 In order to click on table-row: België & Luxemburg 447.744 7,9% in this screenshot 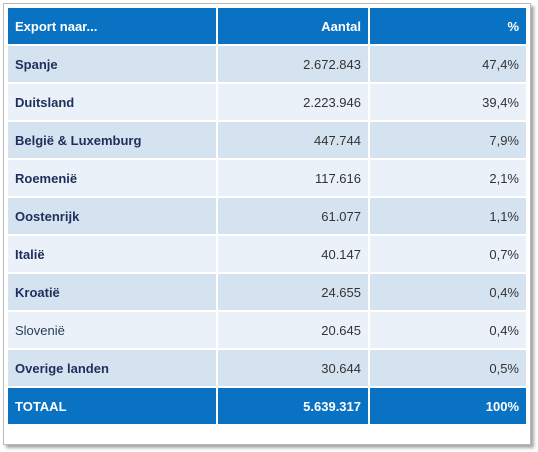, I will do `click(267, 140)`.